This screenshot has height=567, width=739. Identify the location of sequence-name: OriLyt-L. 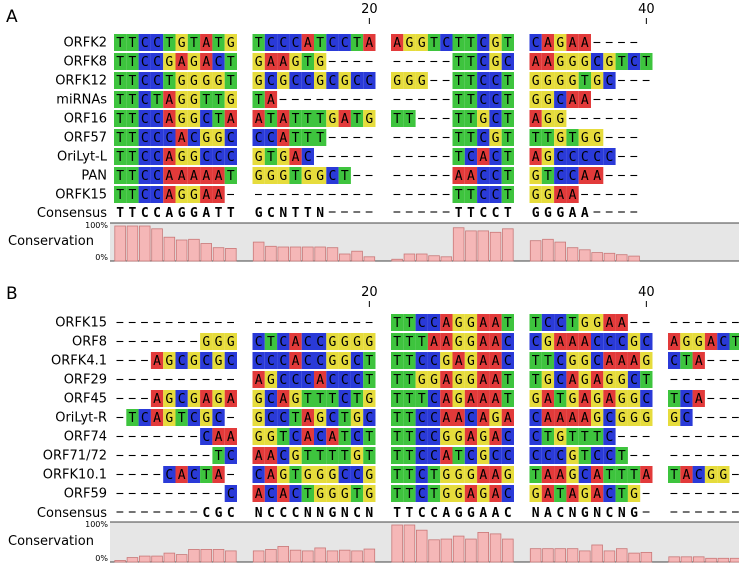
(82, 157).